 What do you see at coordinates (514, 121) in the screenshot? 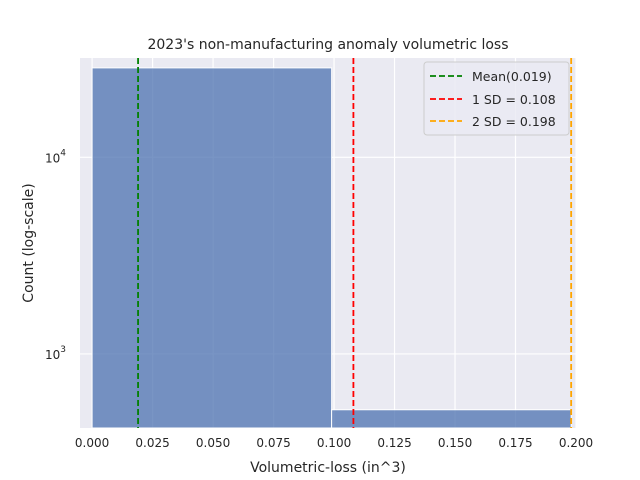
I see `legend-label-2sd: 2 SD = 0.198` at bounding box center [514, 121].